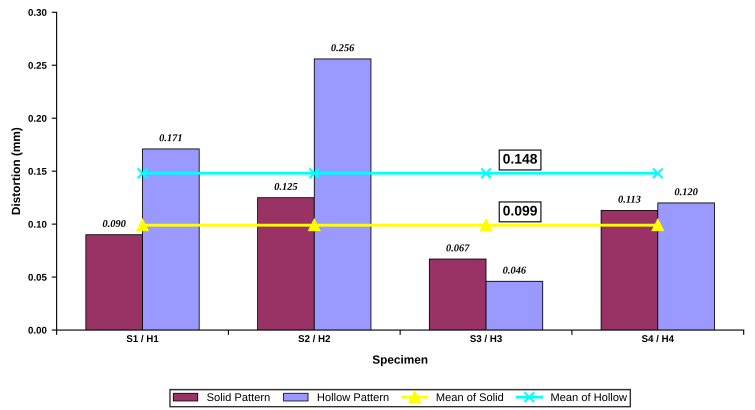 The width and height of the screenshot is (755, 410). What do you see at coordinates (37, 118) in the screenshot?
I see `y-tick-label: 0.20` at bounding box center [37, 118].